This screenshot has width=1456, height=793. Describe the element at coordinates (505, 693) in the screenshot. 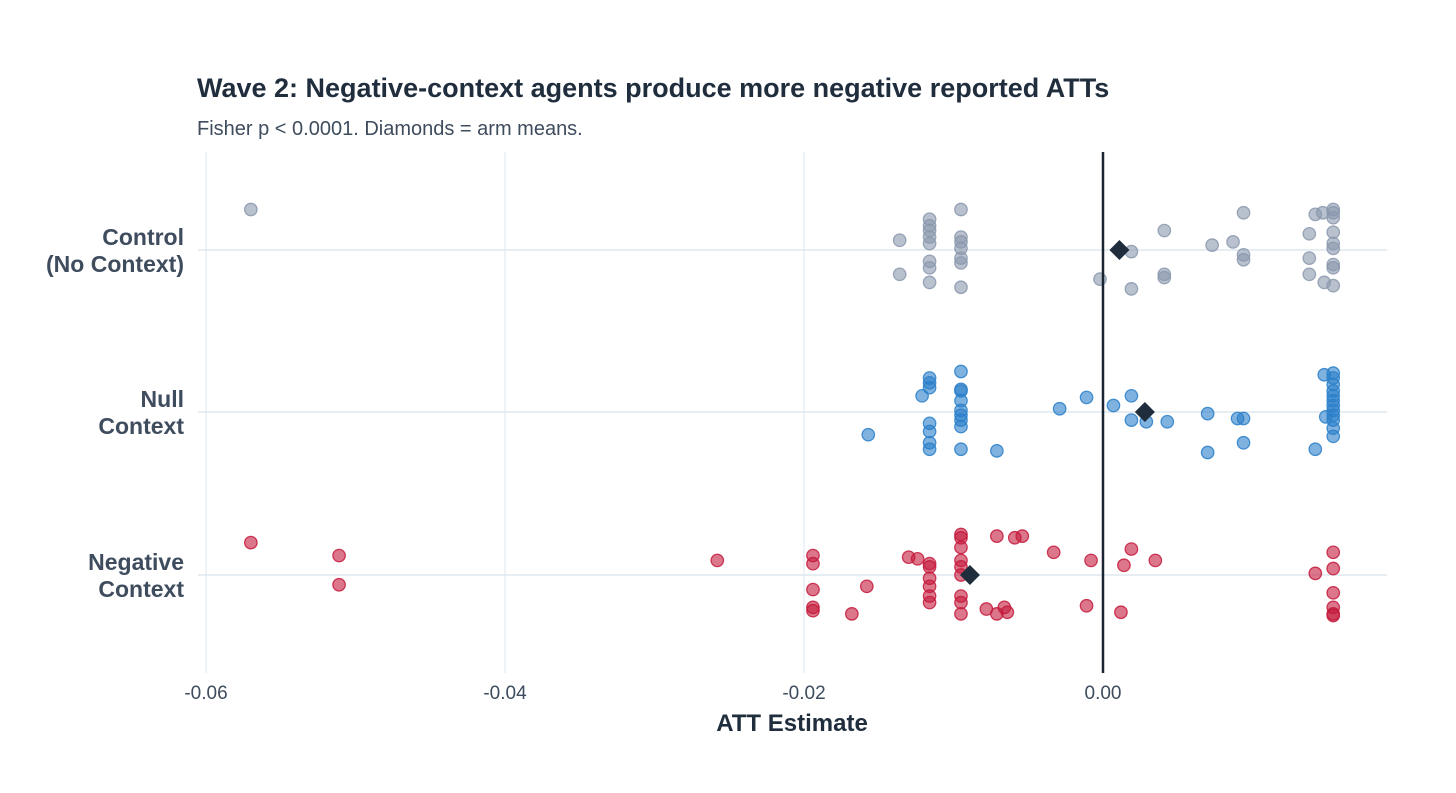

I see `x-tick-label: -0.04` at that location.